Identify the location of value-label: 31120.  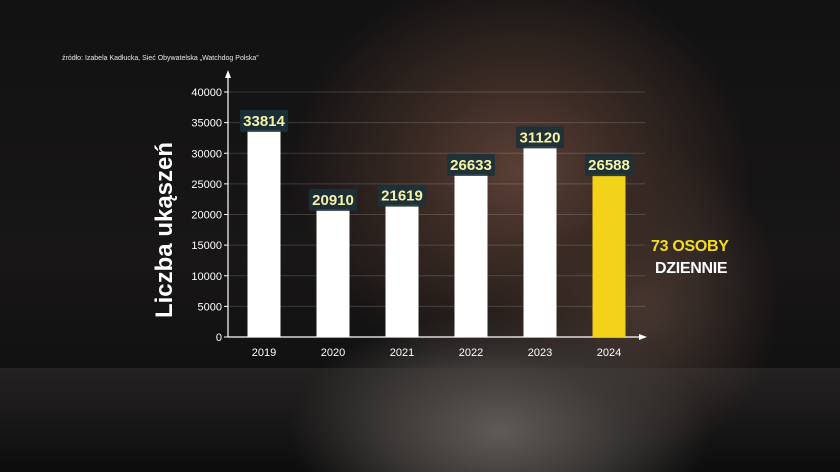
(540, 137).